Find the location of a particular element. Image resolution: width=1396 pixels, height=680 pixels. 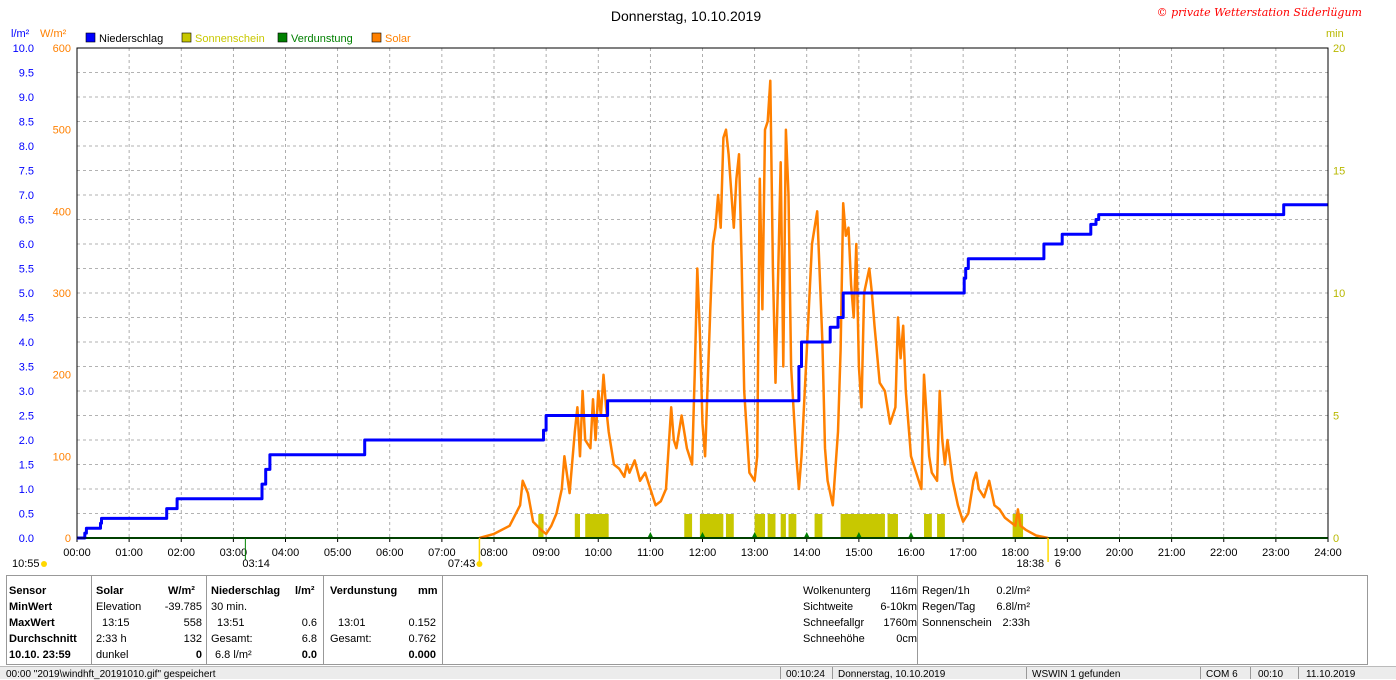

x-tick-label: 11:00 is located at coordinates (650, 553).